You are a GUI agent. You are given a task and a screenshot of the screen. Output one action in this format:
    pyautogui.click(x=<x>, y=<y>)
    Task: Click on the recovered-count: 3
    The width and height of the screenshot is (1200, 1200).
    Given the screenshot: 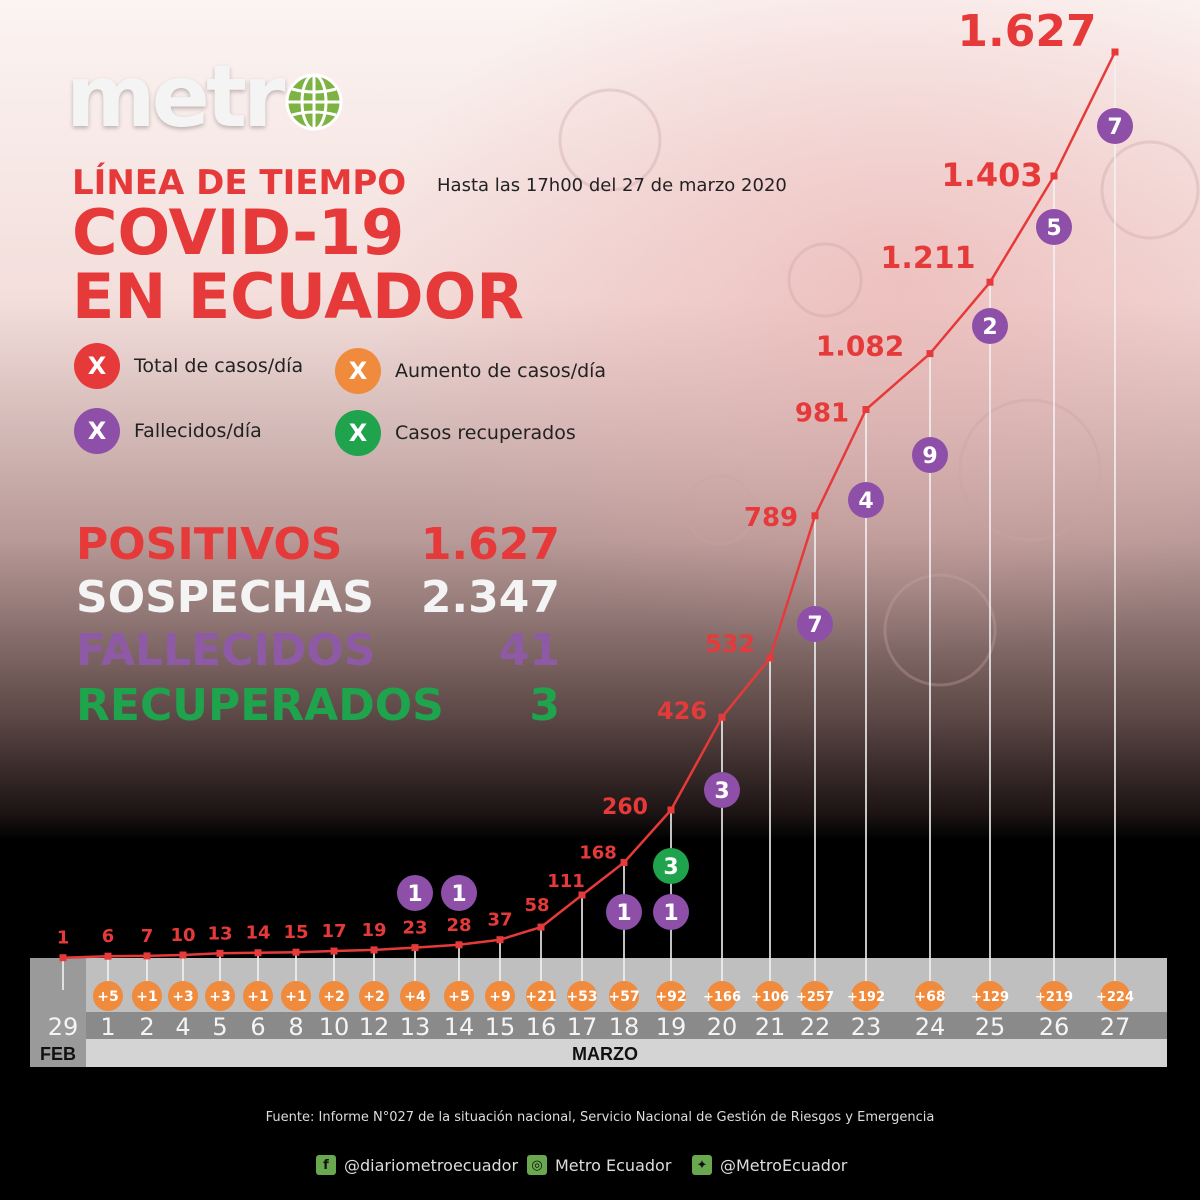 What is the action you would take?
    pyautogui.click(x=670, y=867)
    